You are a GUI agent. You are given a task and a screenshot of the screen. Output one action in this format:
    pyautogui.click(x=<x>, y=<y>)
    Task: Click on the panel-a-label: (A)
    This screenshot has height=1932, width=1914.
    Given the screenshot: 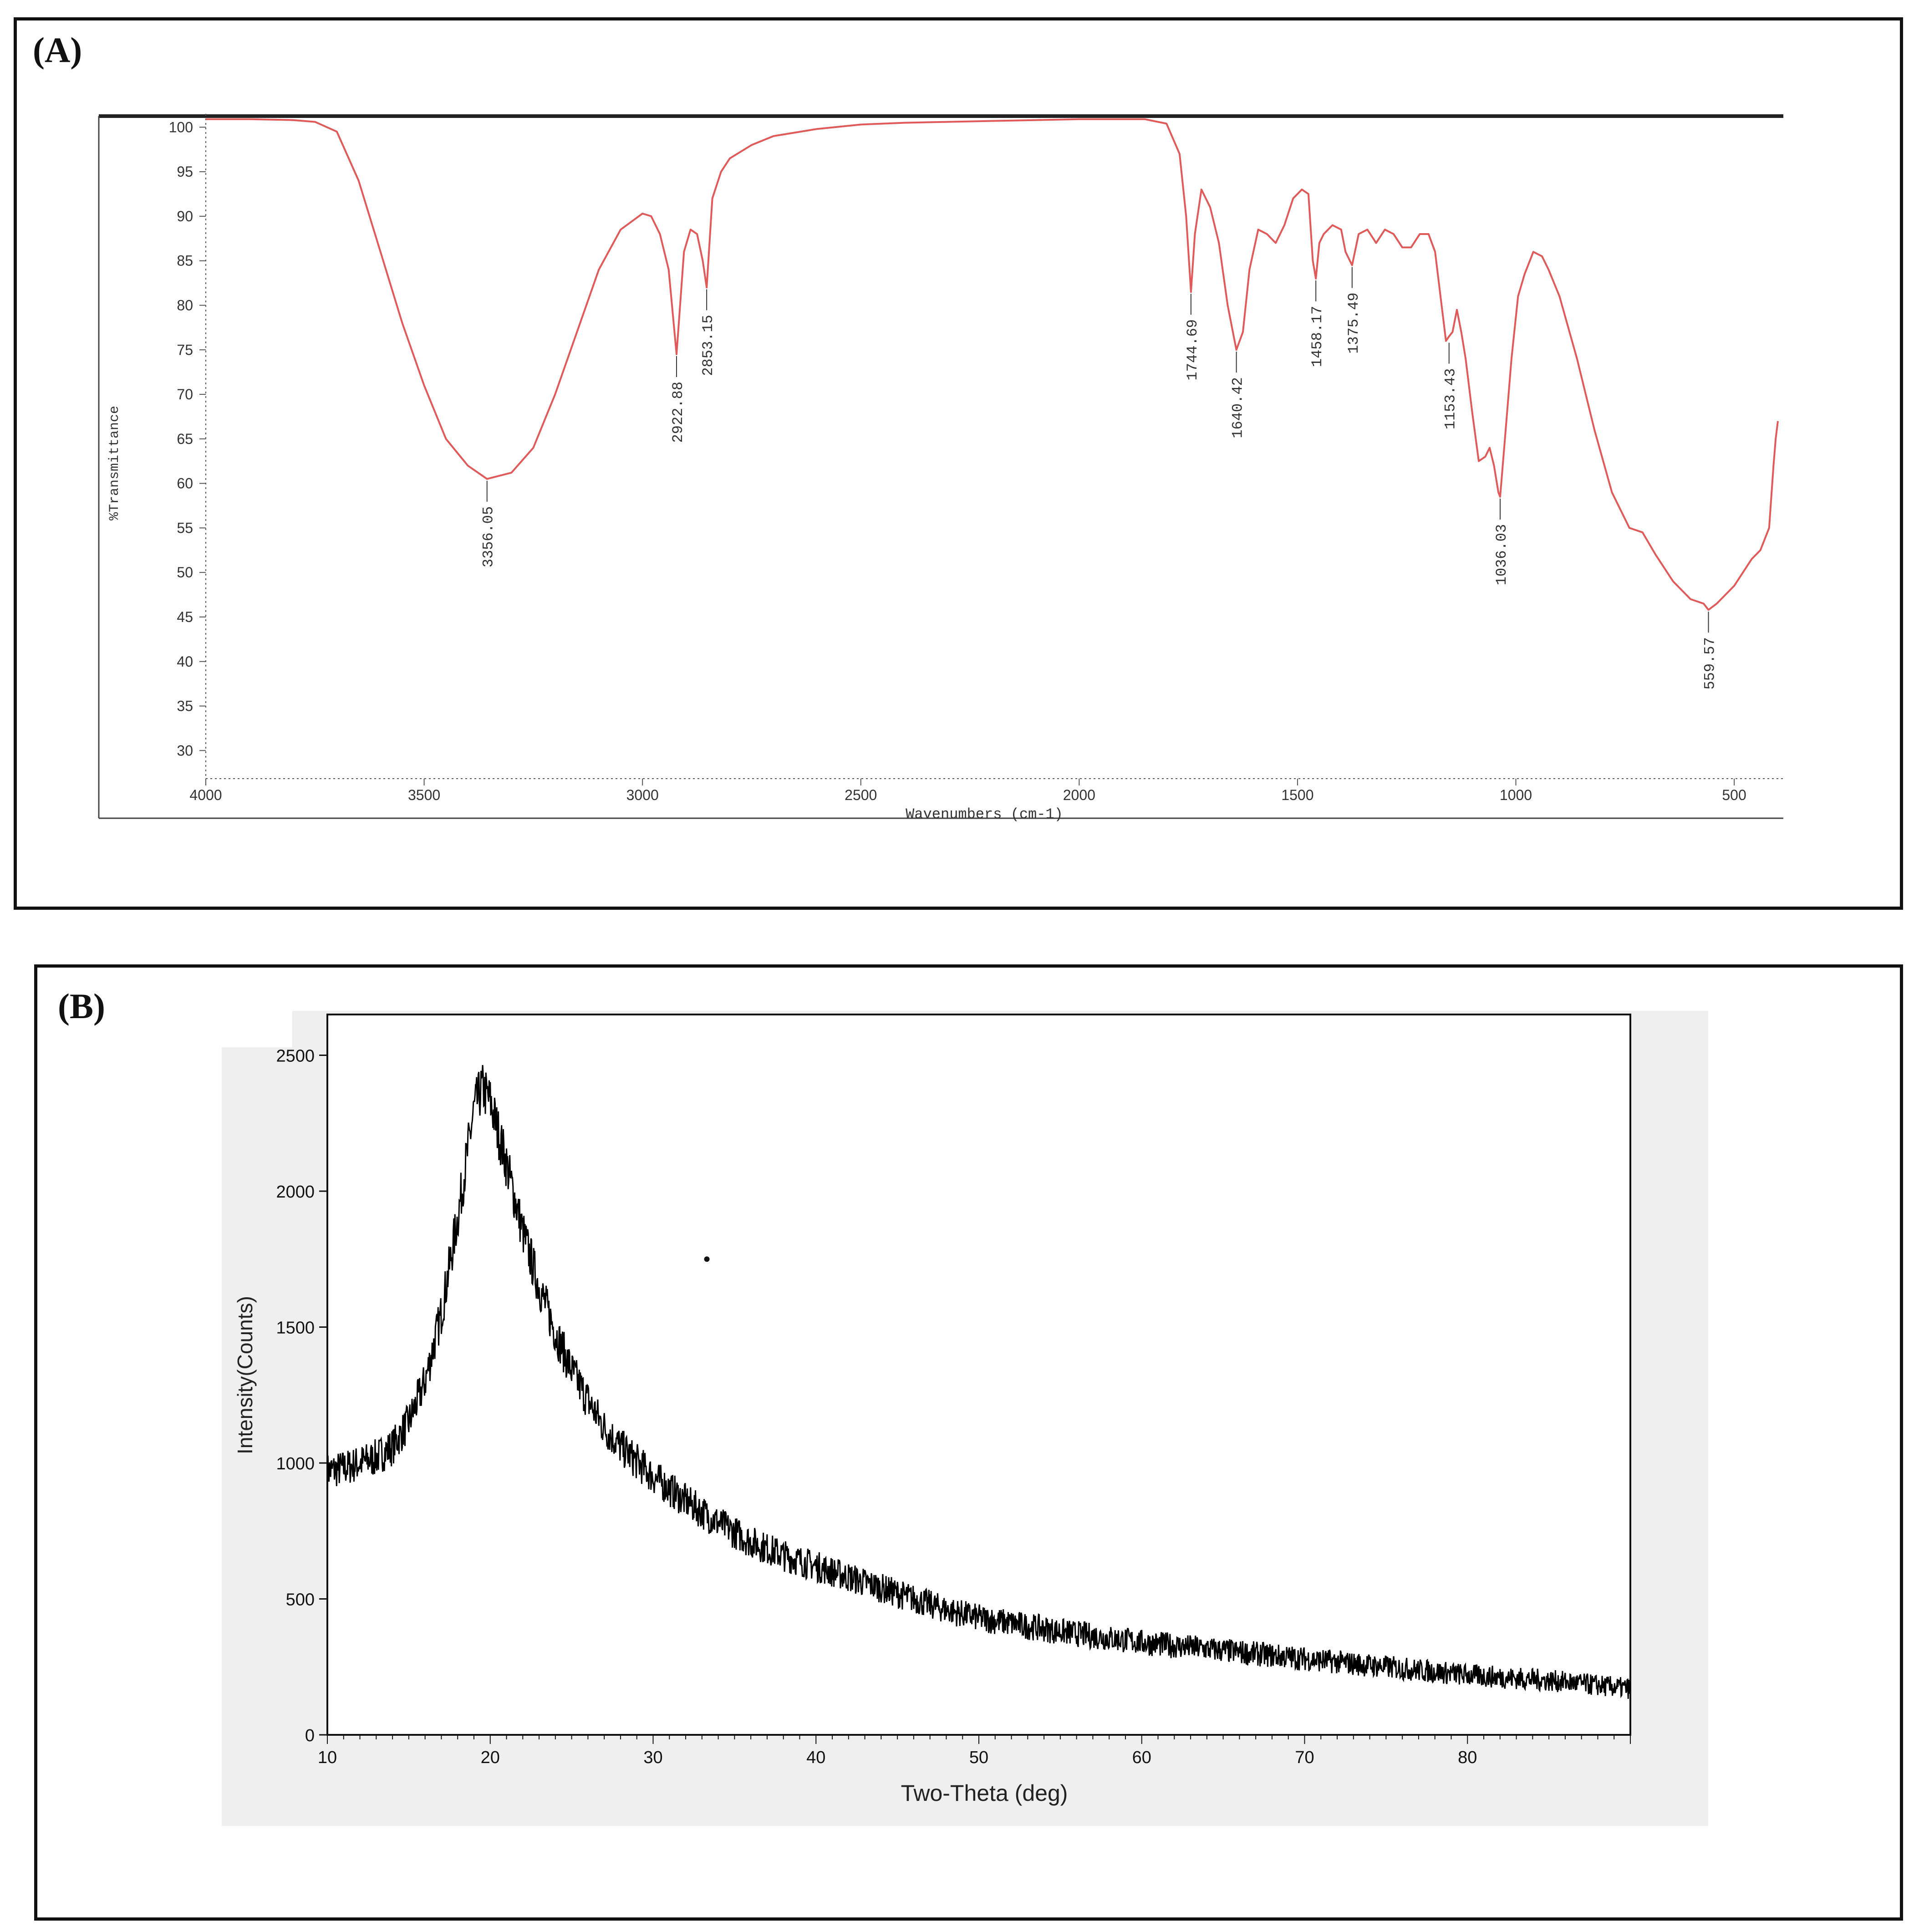 What is the action you would take?
    pyautogui.click(x=57, y=50)
    